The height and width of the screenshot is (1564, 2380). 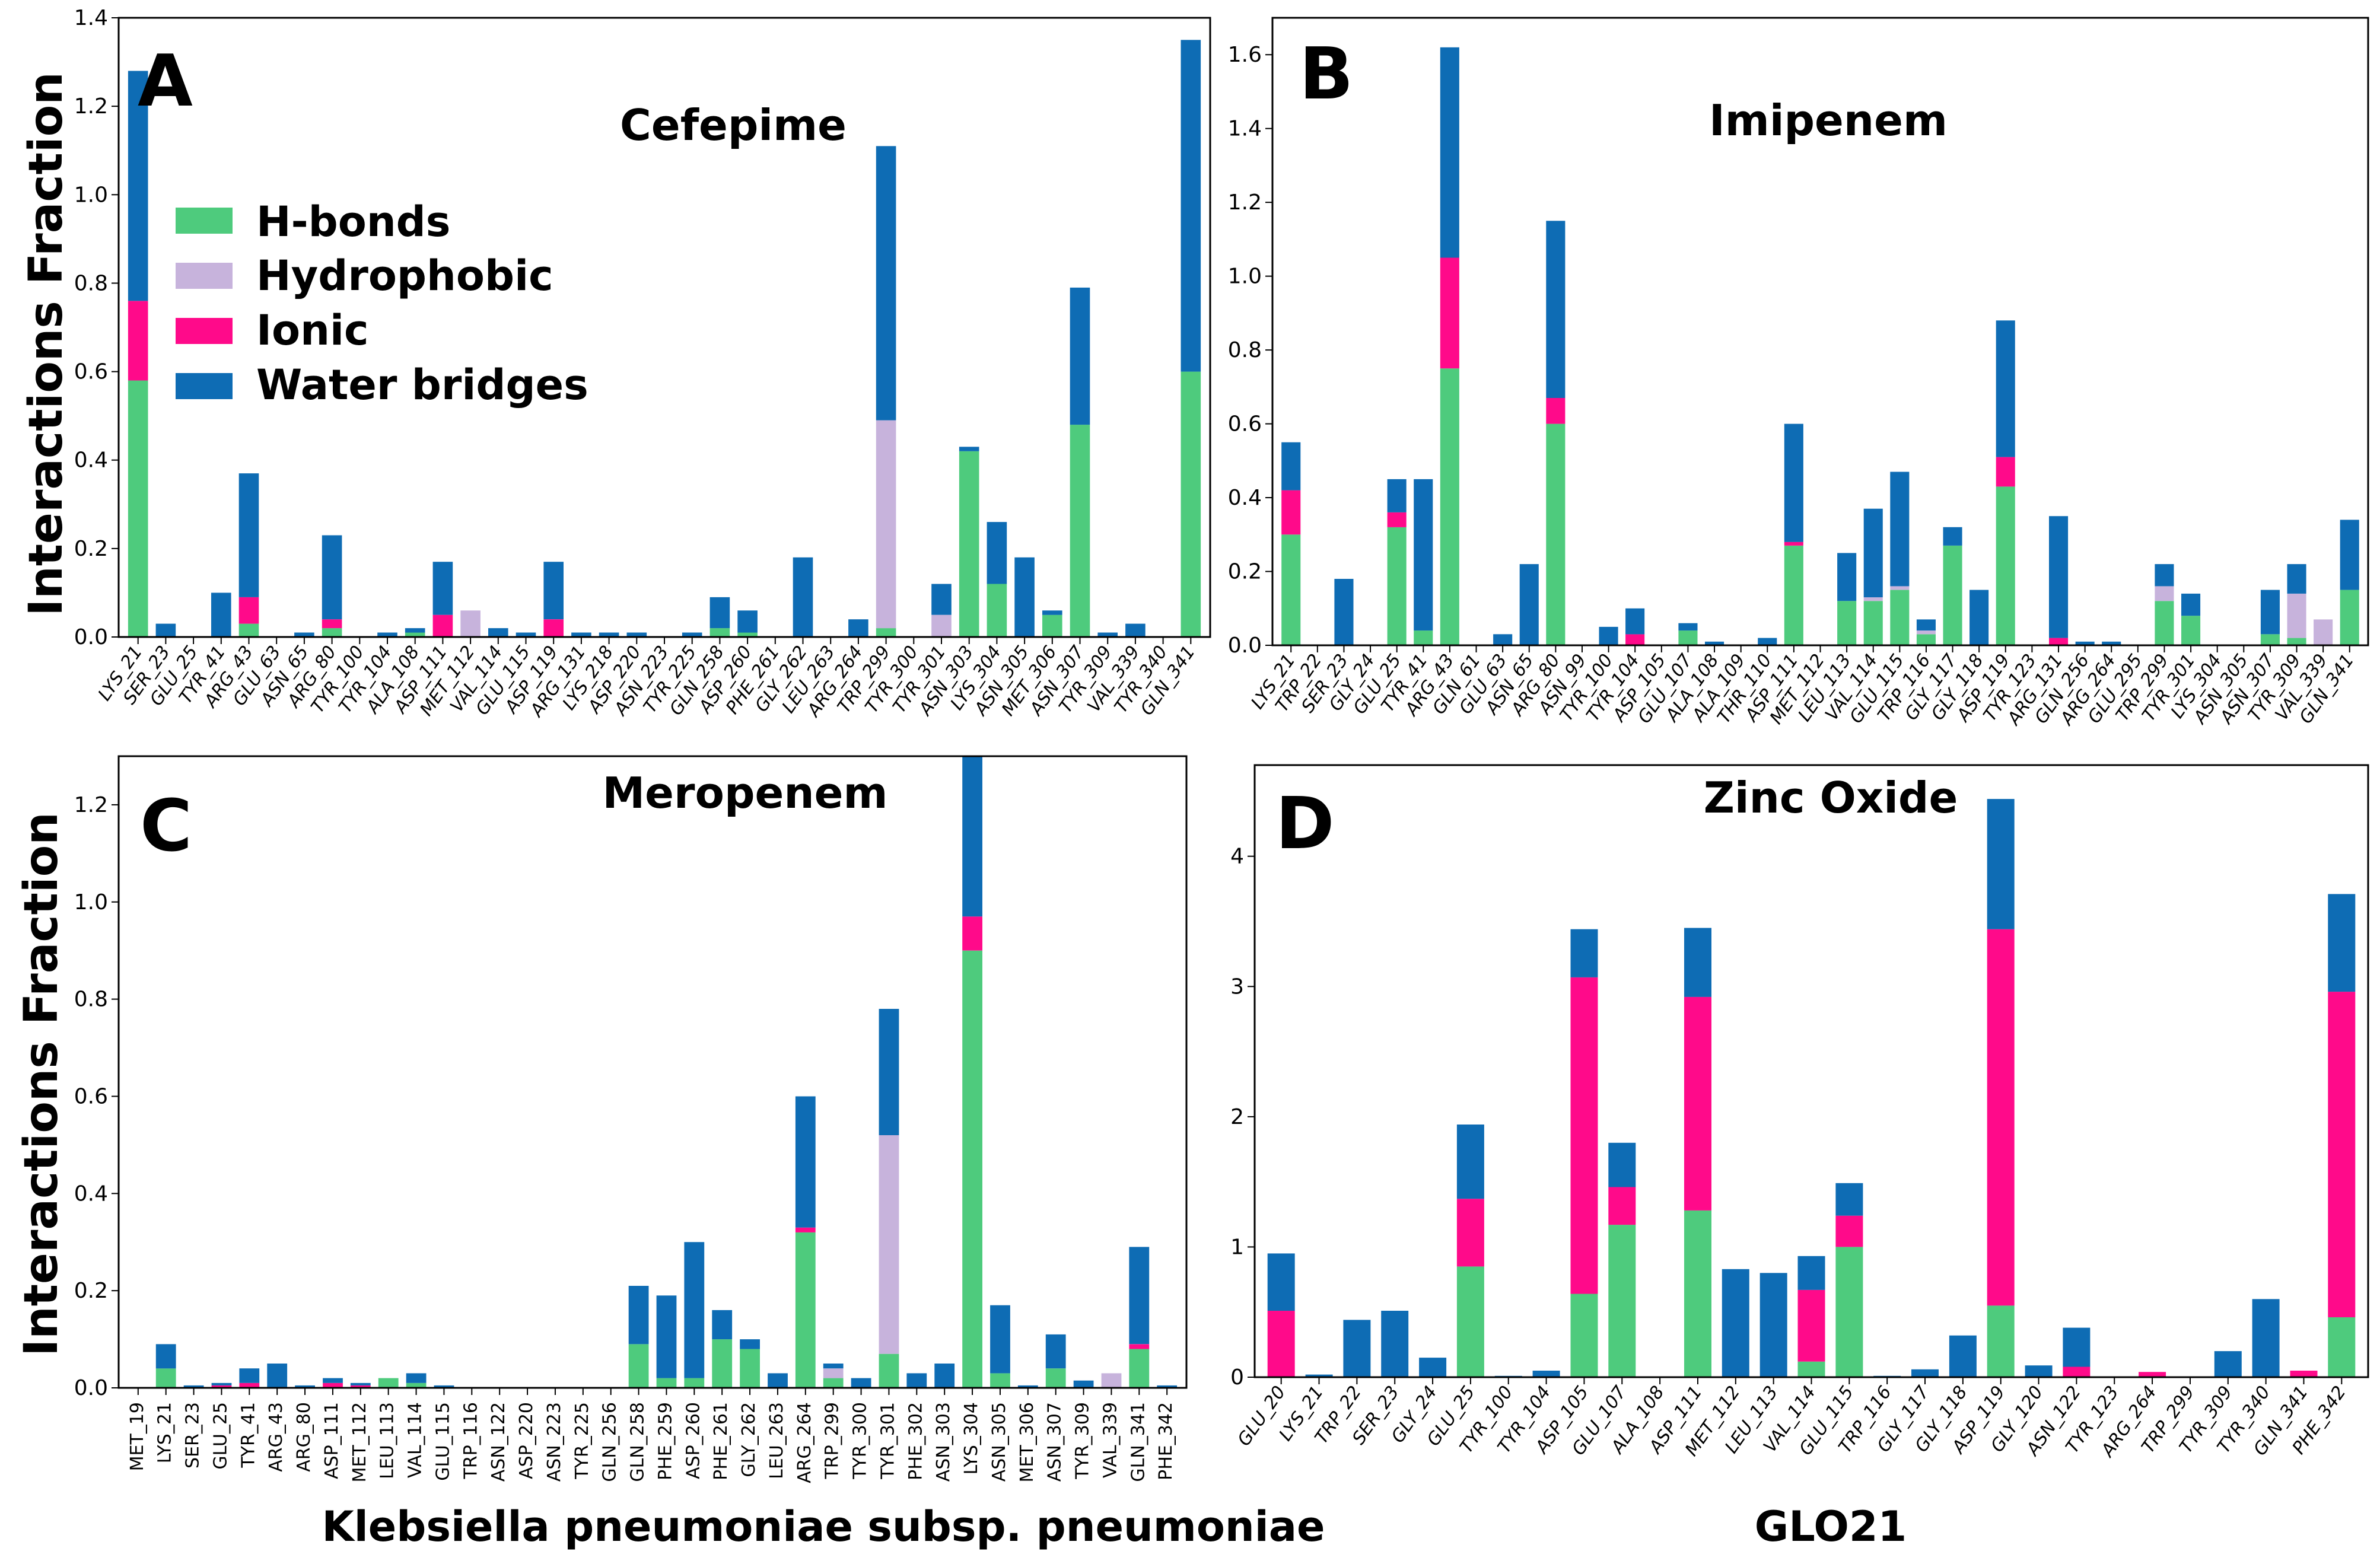 I want to click on panel-a-bar-asn-303-h-bonds, so click(x=969, y=544).